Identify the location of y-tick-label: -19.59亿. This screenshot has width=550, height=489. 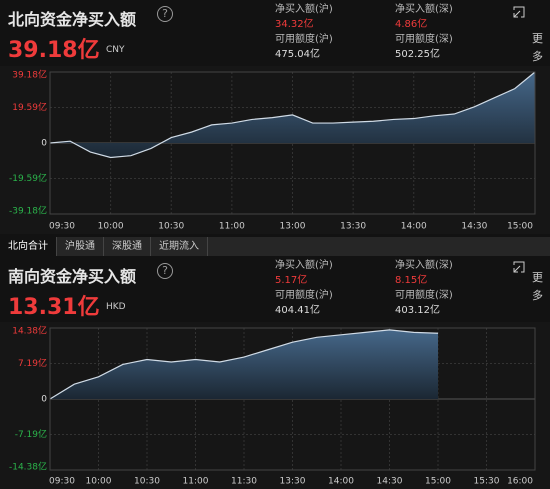
(28, 178).